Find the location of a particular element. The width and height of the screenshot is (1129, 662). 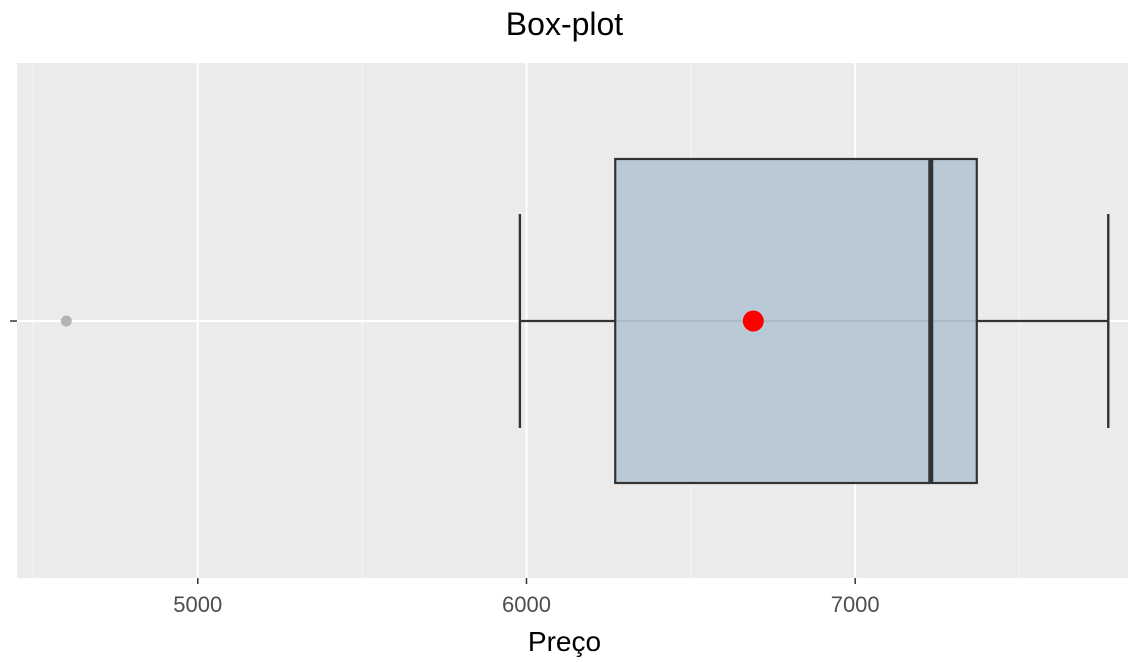

outlier-point is located at coordinates (66, 321).